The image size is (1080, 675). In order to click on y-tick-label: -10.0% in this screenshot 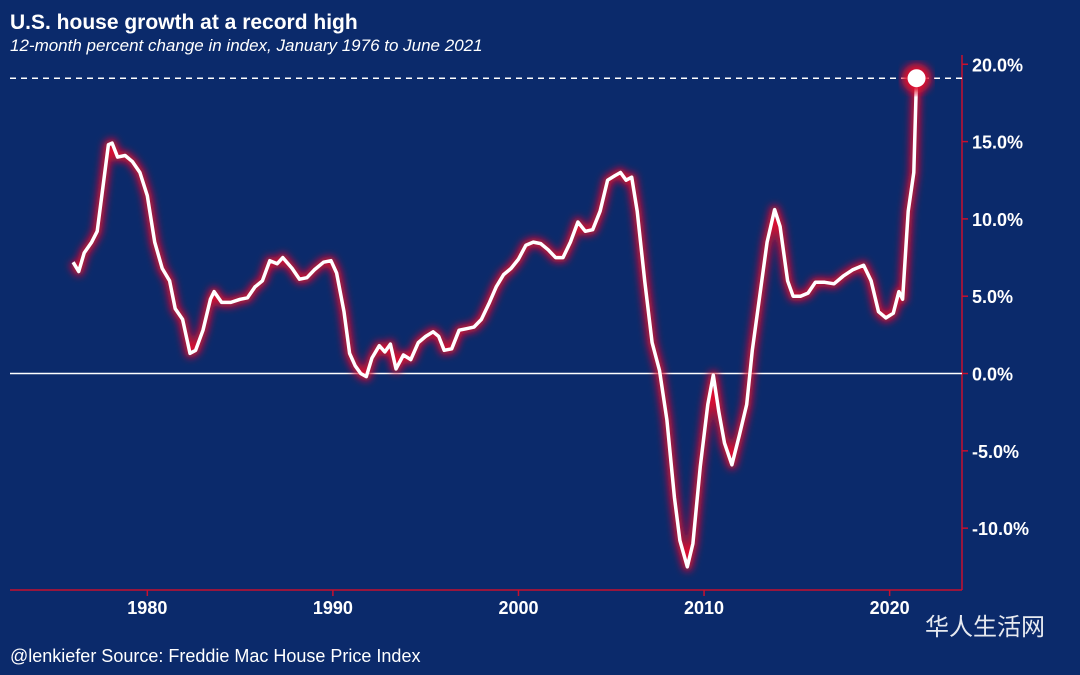, I will do `click(1000, 529)`.